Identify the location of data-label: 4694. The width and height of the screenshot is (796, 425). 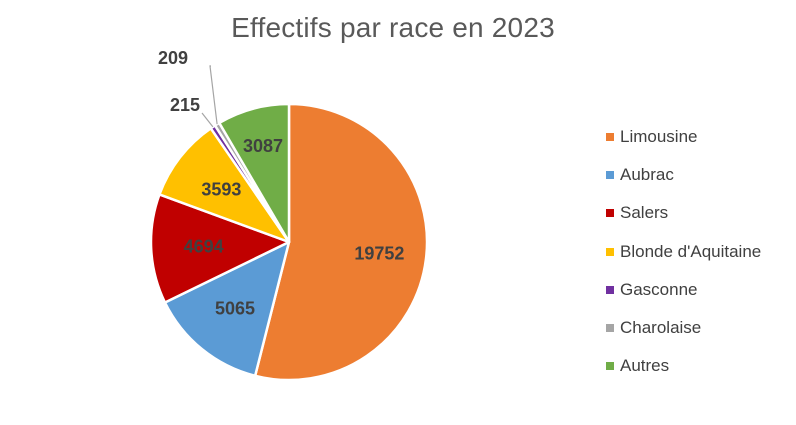
(204, 246).